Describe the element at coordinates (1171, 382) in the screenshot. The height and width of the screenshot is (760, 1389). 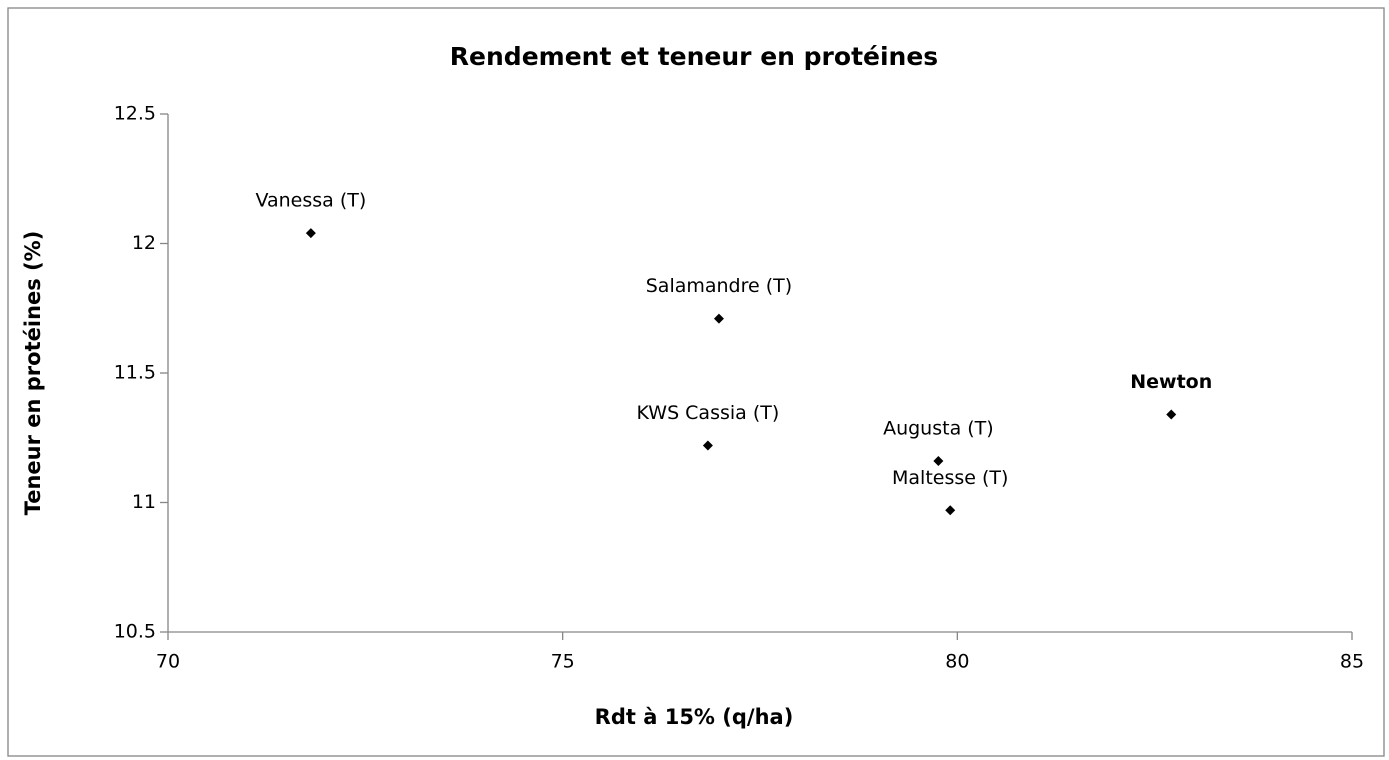
I see `point-label: Newton` at that location.